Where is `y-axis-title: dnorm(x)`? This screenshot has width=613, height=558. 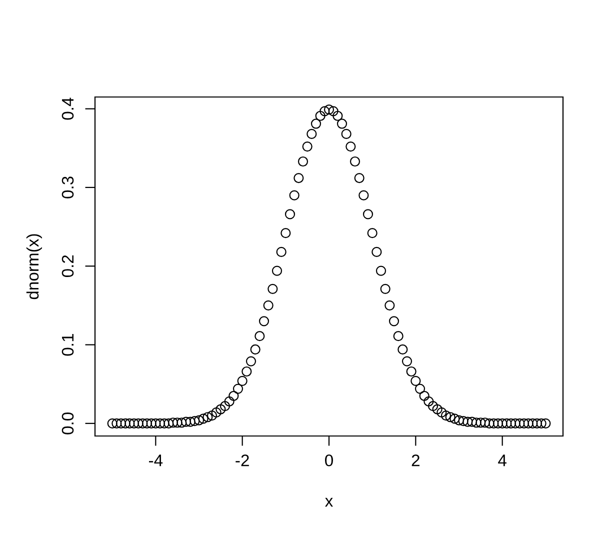
y-axis-title: dnorm(x) is located at coordinates (34, 267).